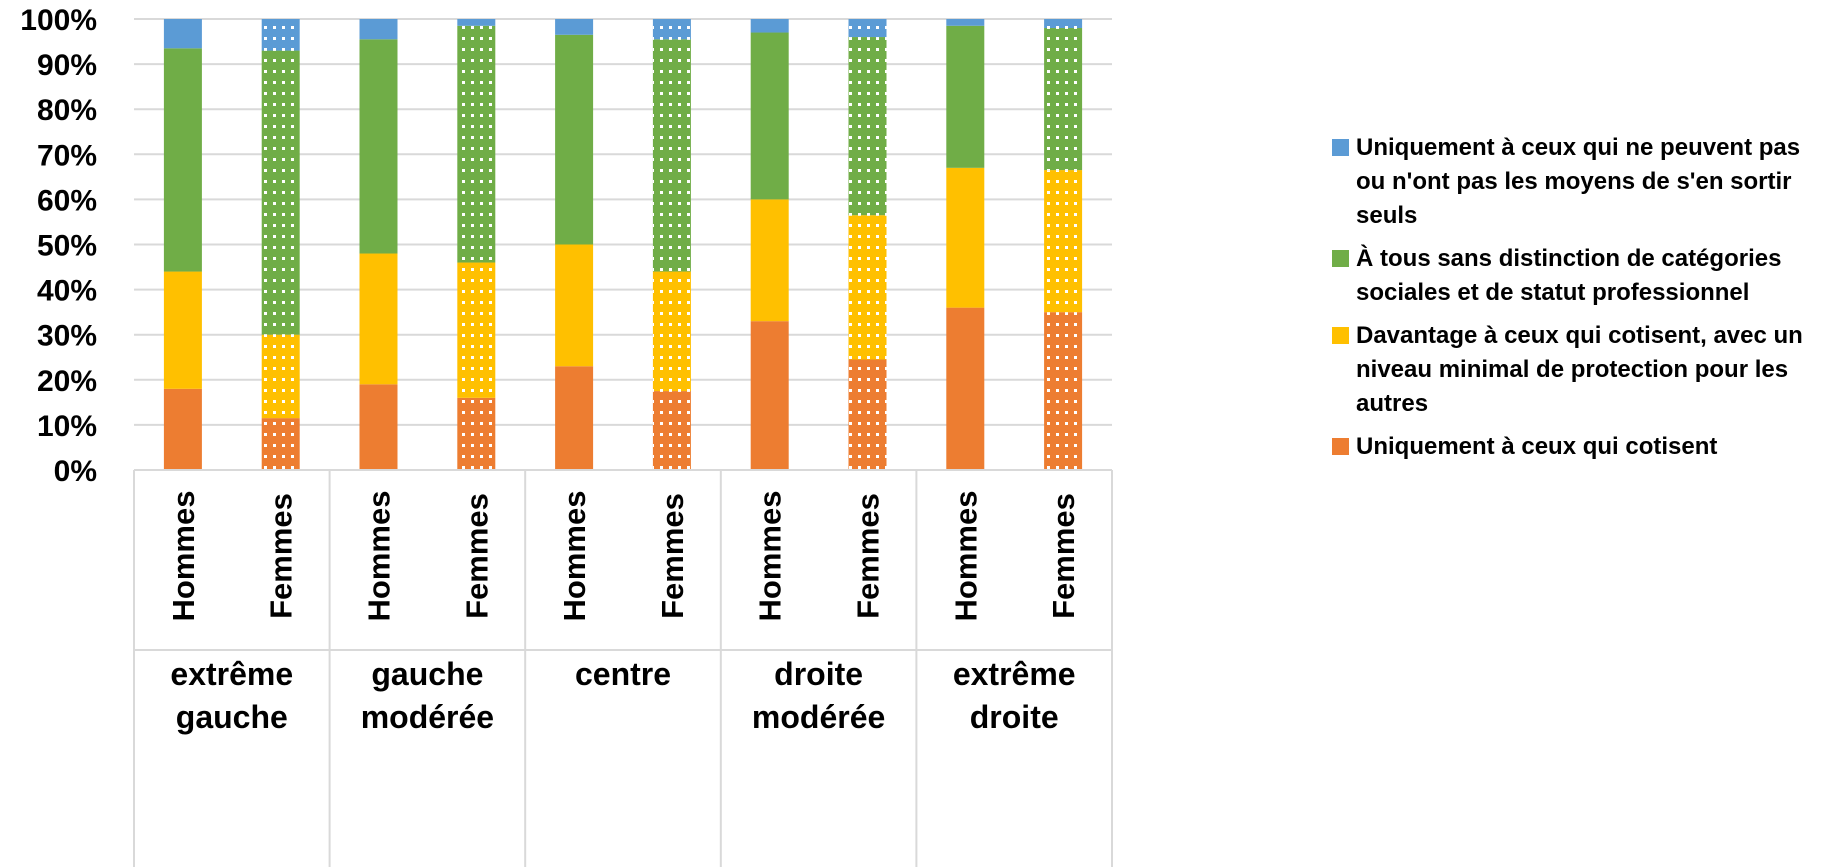  I want to click on x-group-label: gauche modérée, so click(427, 695).